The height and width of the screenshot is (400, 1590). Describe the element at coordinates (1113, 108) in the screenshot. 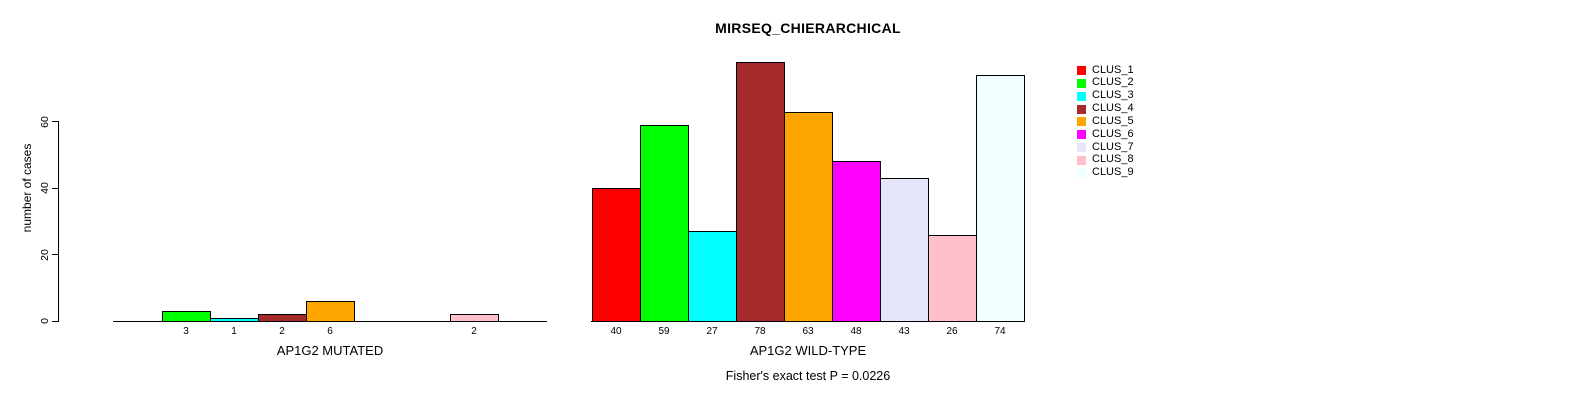

I see `legend-label: CLUS_4` at that location.